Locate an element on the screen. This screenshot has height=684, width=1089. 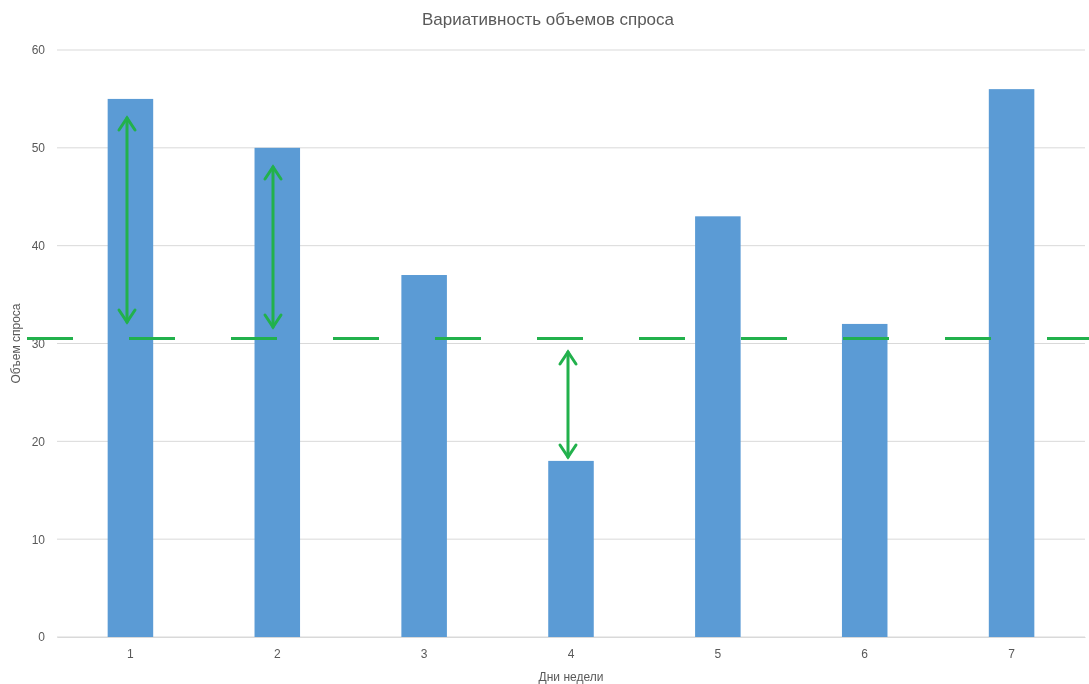
y-tick-label: 20 is located at coordinates (38, 441).